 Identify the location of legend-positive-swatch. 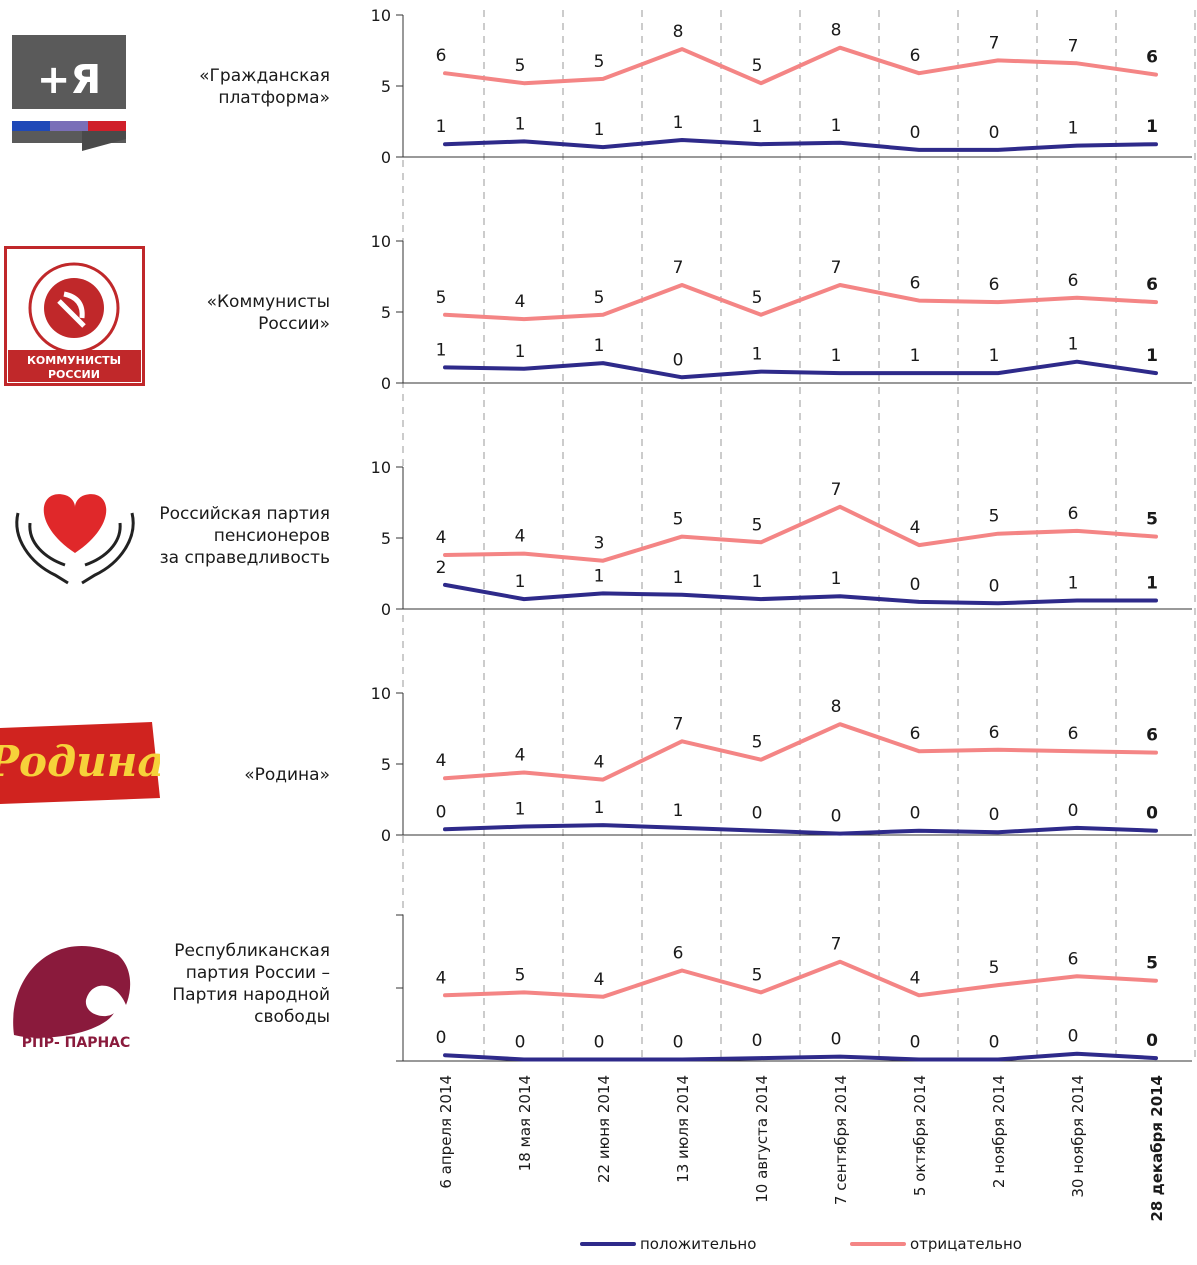
(608, 1244).